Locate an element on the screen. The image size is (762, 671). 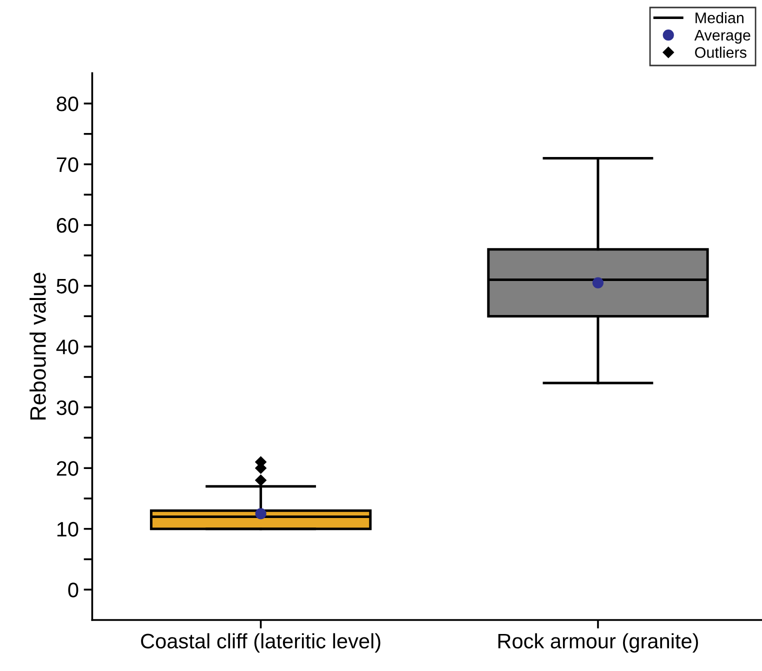
legend-label: Average is located at coordinates (722, 37).